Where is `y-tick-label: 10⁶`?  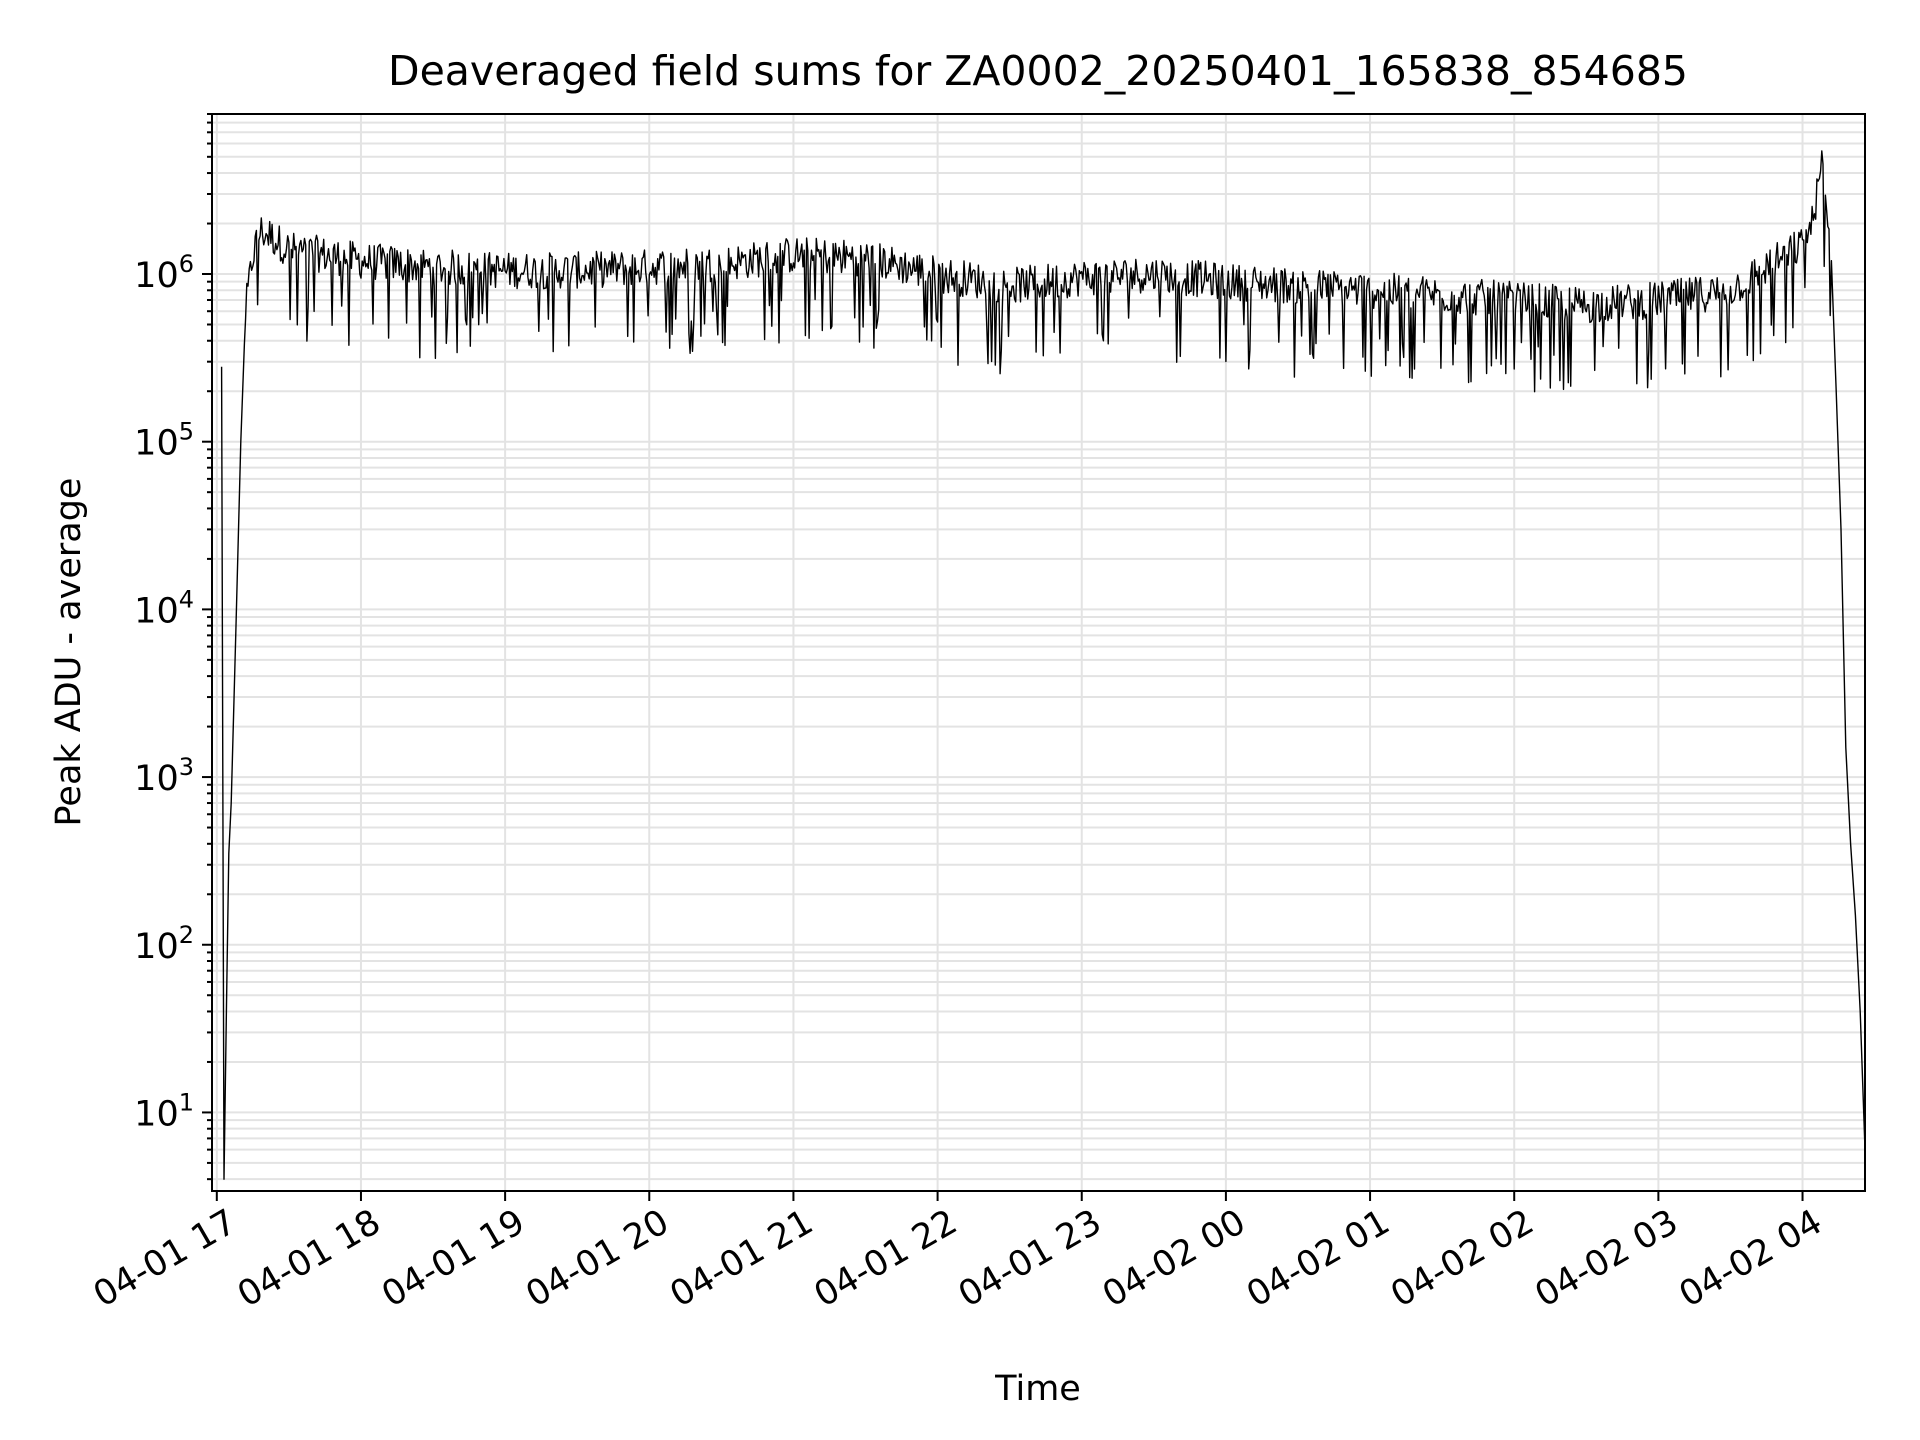 y-tick-label: 10⁶ is located at coordinates (164, 273).